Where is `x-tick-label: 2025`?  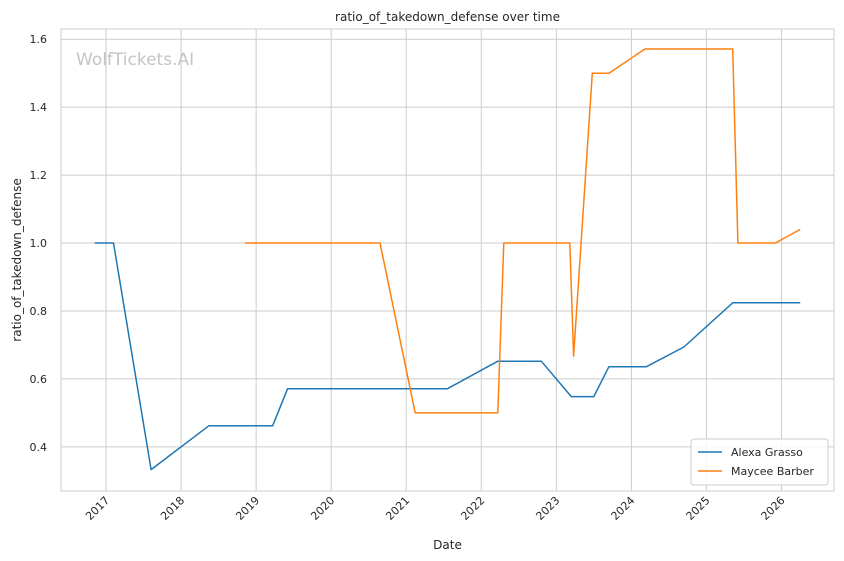
x-tick-label: 2025 is located at coordinates (698, 508).